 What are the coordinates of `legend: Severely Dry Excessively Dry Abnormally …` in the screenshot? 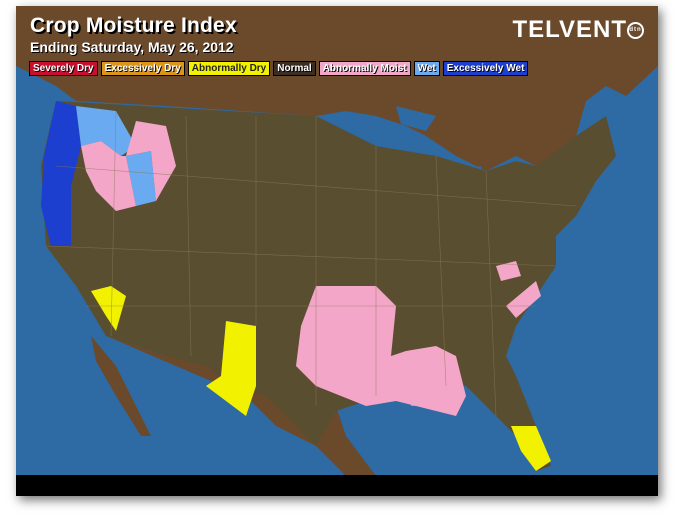 It's located at (279, 68).